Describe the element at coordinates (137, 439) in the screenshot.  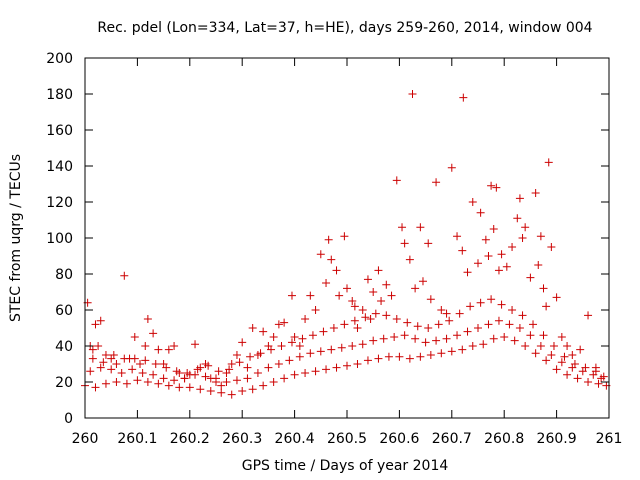
I see `x-tick-label: 260.1` at that location.